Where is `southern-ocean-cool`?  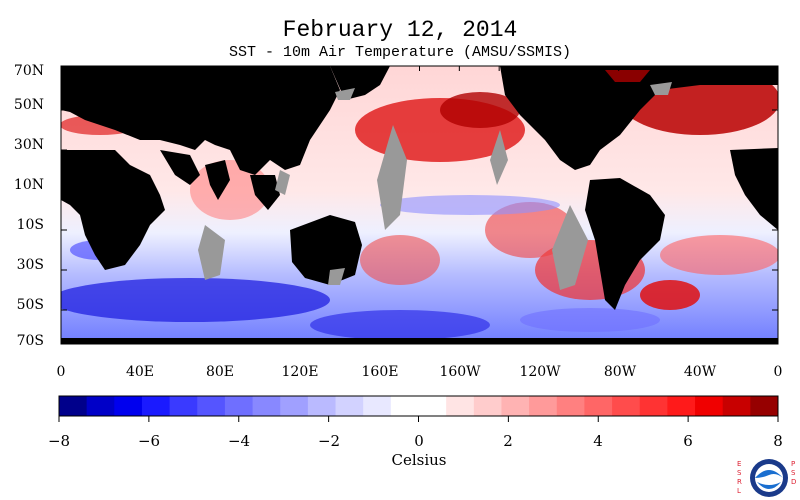 southern-ocean-cool is located at coordinates (195, 300).